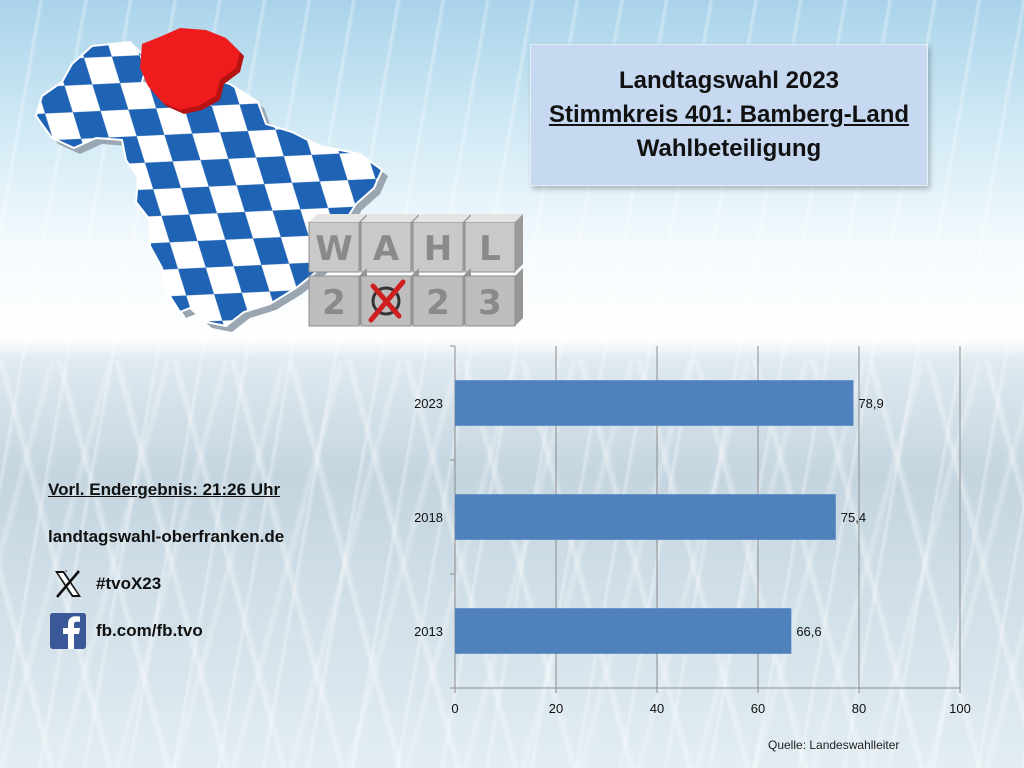  What do you see at coordinates (428, 631) in the screenshot?
I see `category-label-2013: 2013` at bounding box center [428, 631].